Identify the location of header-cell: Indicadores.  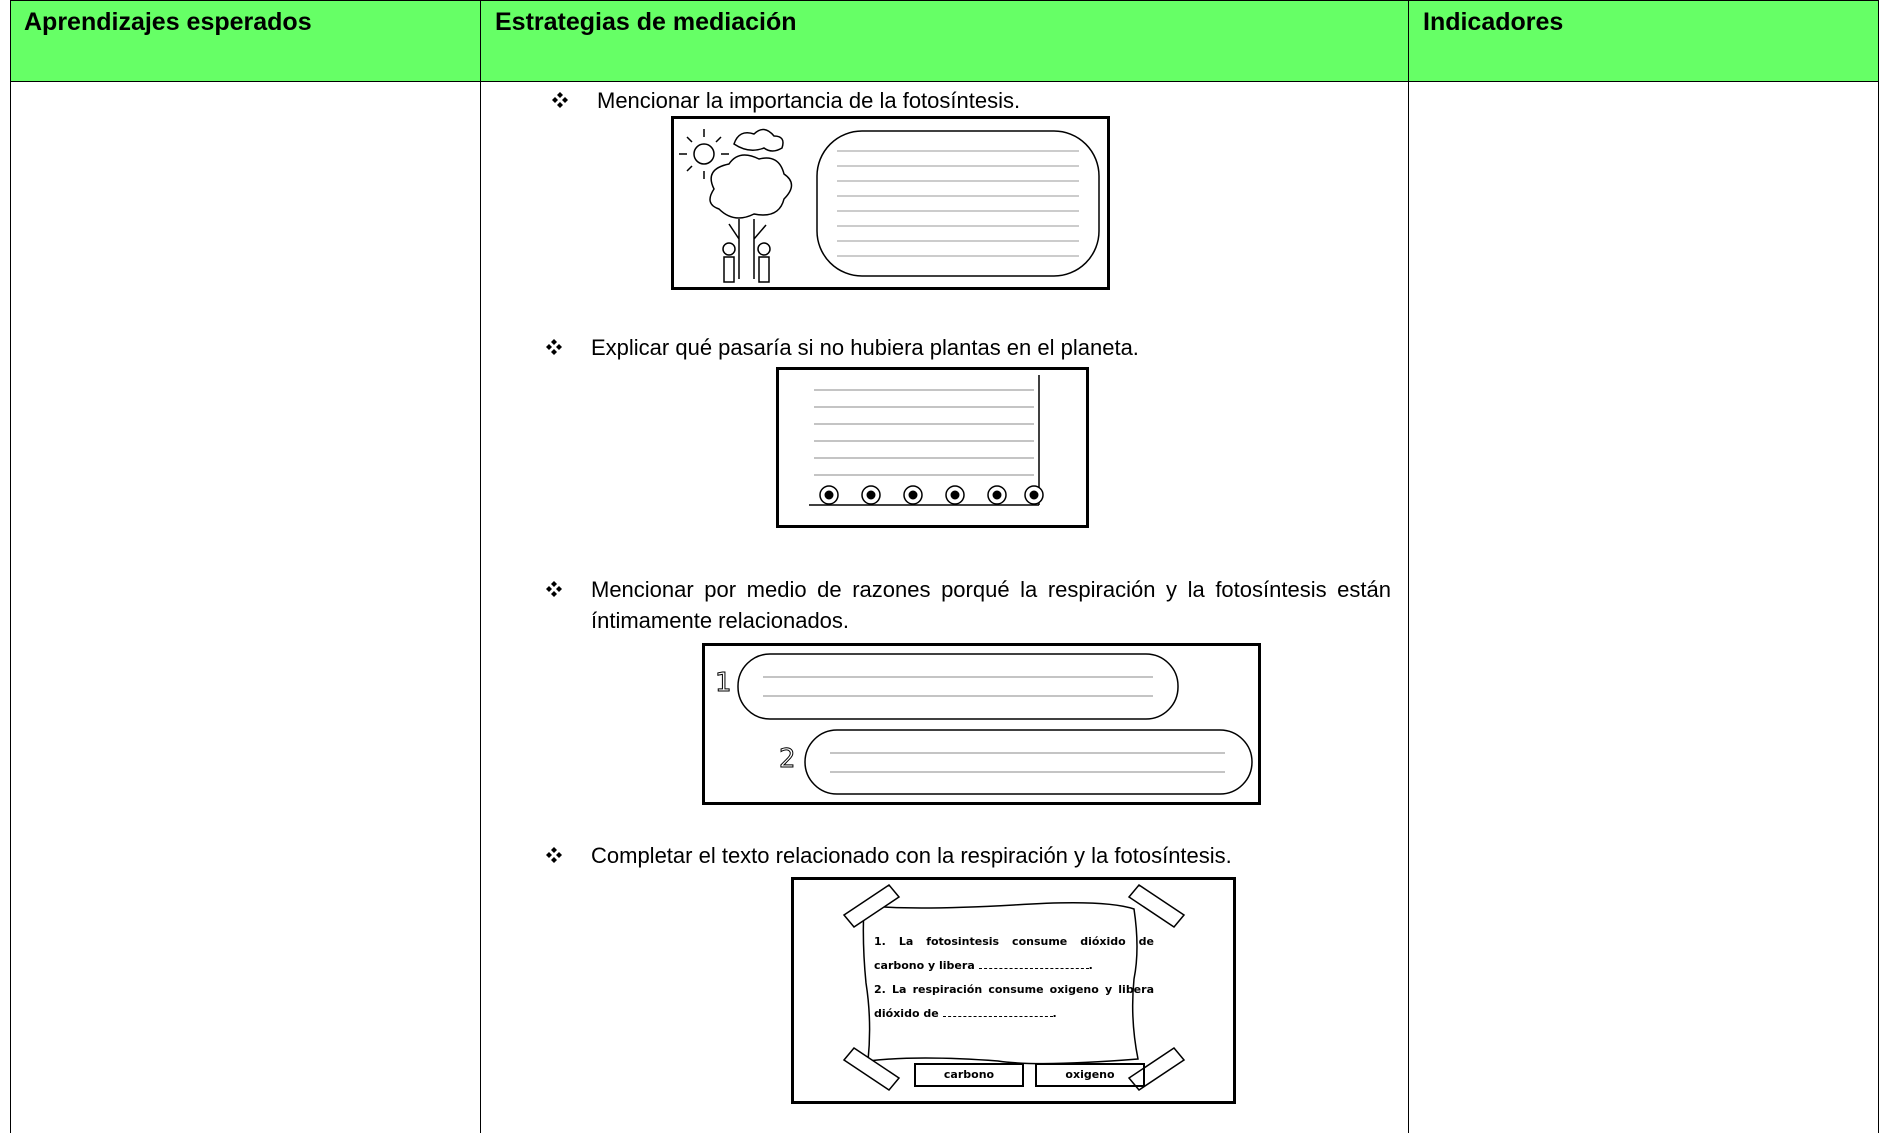
(1644, 40).